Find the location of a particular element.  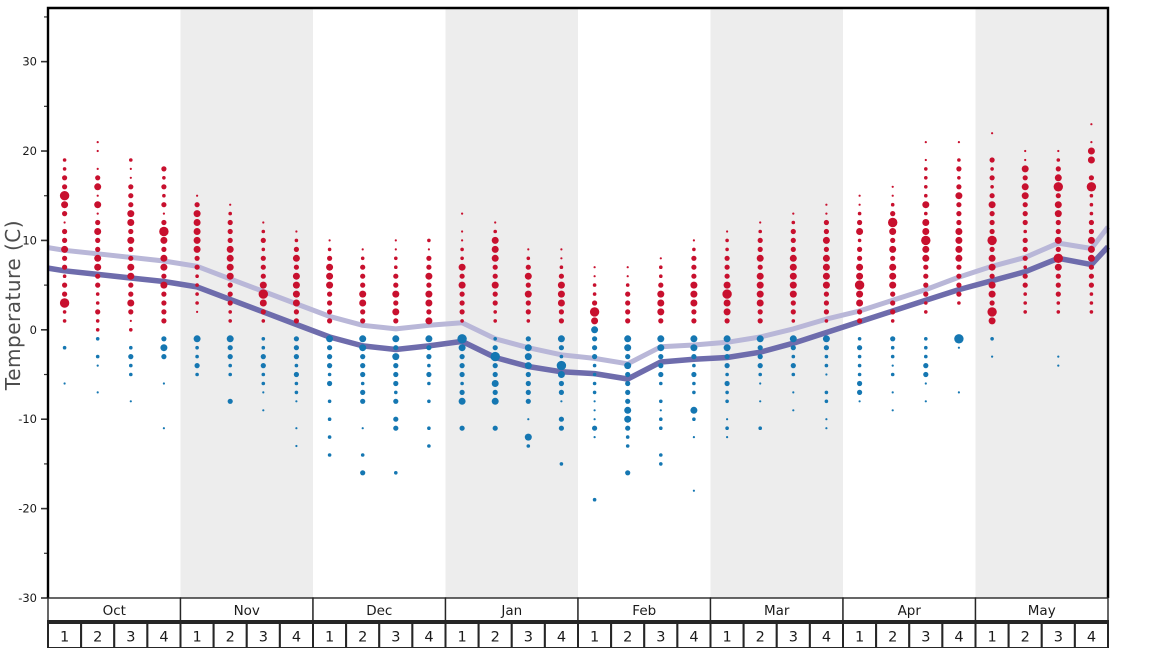

week-cell is located at coordinates (793, 635).